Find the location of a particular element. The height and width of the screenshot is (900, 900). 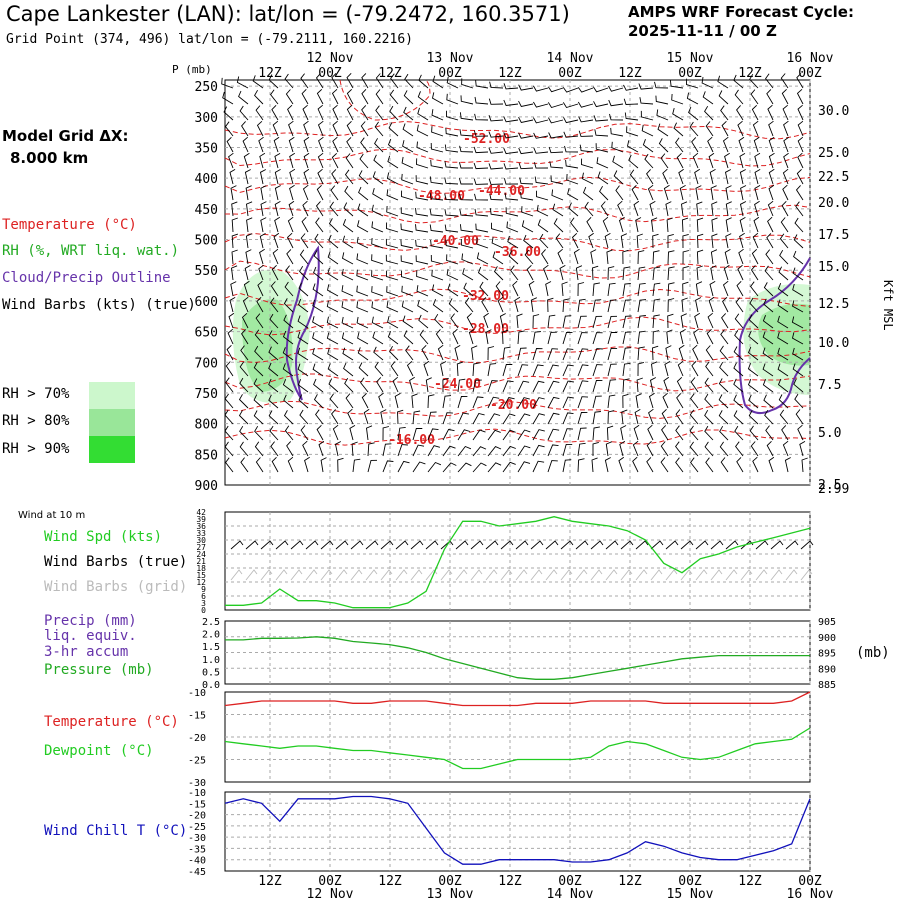

top-hour-label: 12Z is located at coordinates (630, 73).